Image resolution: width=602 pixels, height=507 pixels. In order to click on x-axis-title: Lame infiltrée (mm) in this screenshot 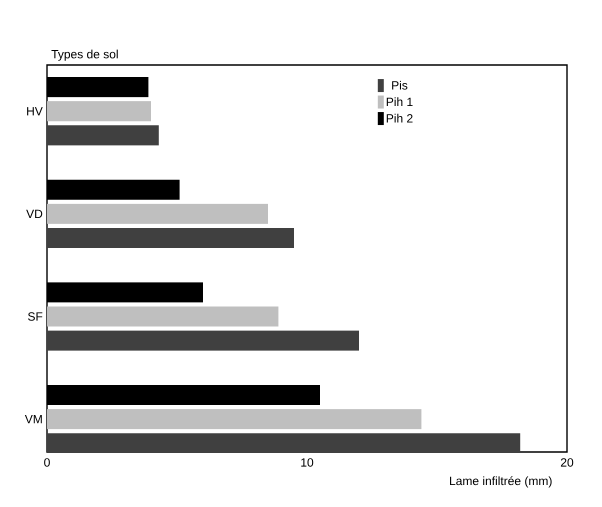, I will do `click(501, 482)`.